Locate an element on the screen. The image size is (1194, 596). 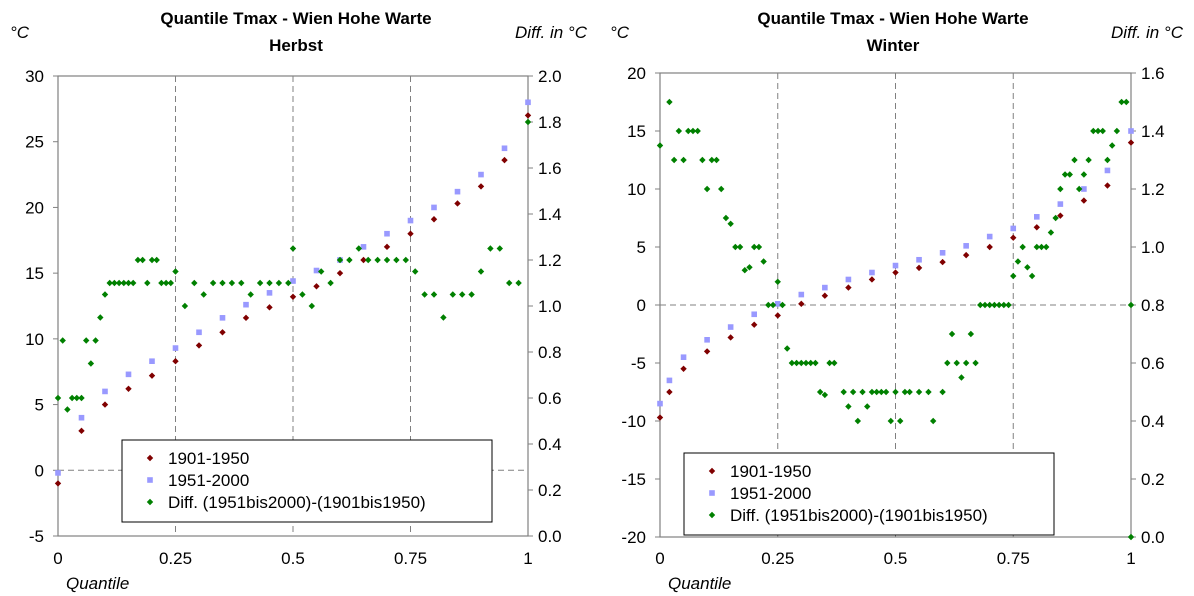
y-tick-label-left: -20 is located at coordinates (633, 537).